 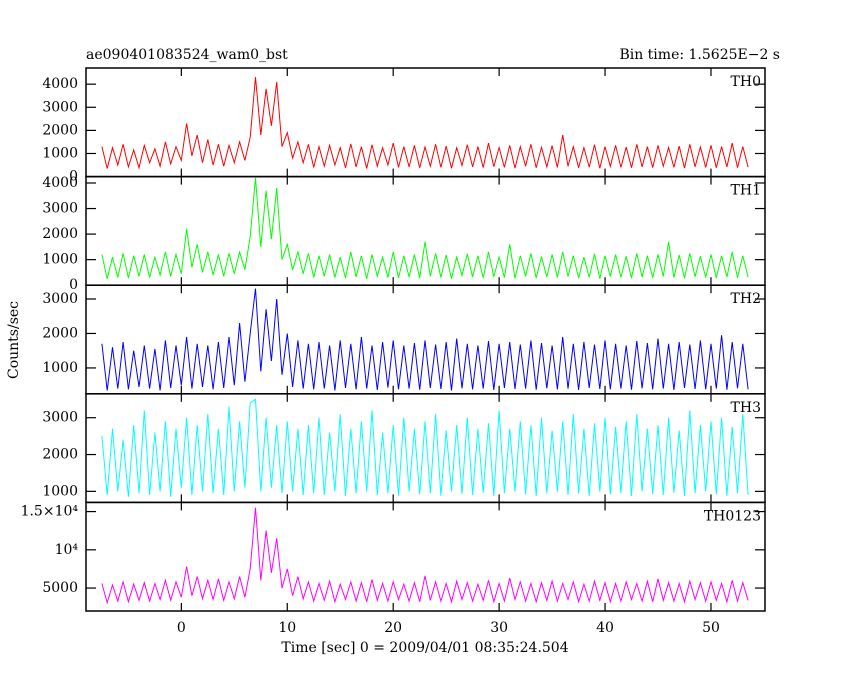 What do you see at coordinates (424, 648) in the screenshot?
I see `x-axis-label: Time [sec] 0 = 2009/04/01 08:35:24.504` at bounding box center [424, 648].